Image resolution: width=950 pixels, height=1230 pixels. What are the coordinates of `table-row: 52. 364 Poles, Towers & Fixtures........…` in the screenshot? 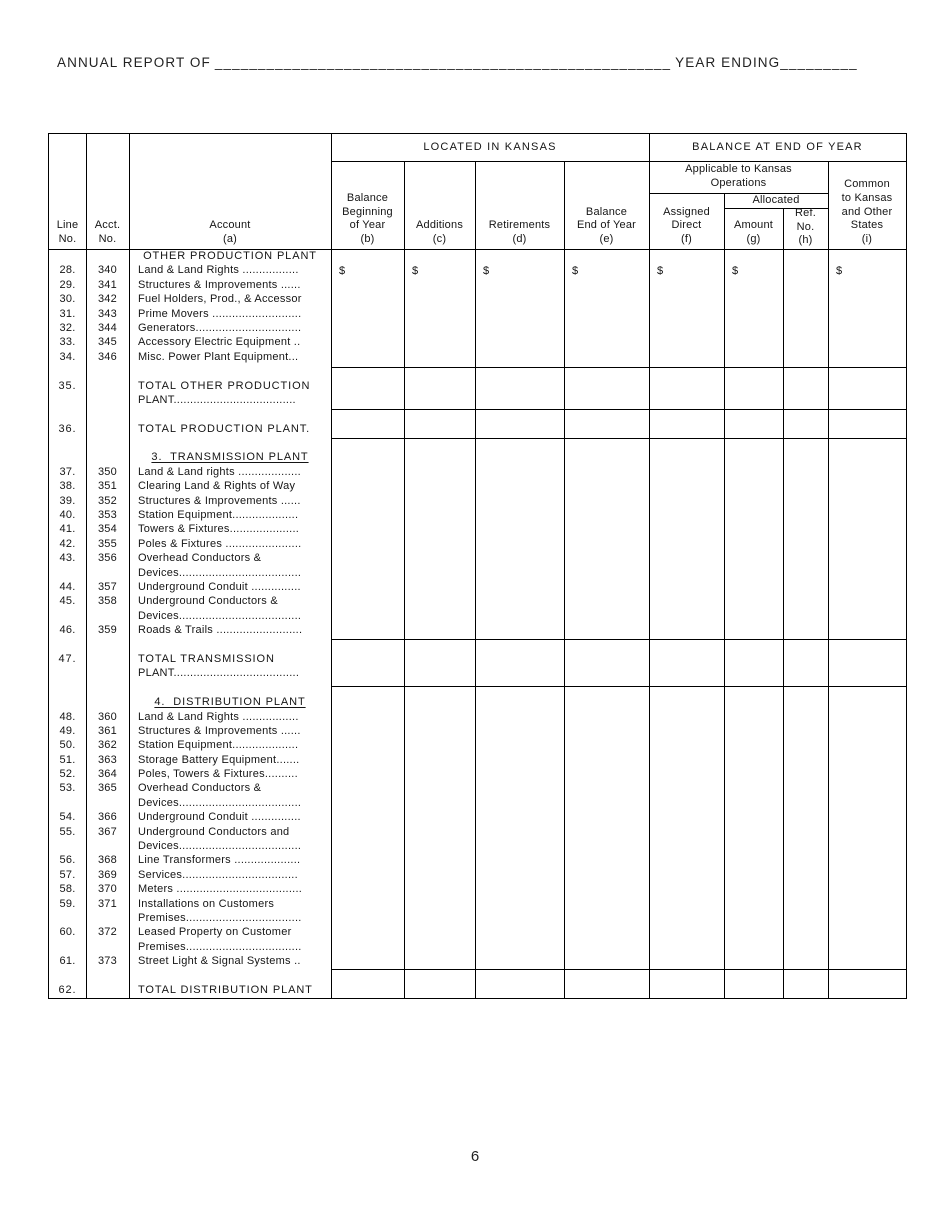 It's located at (190, 774).